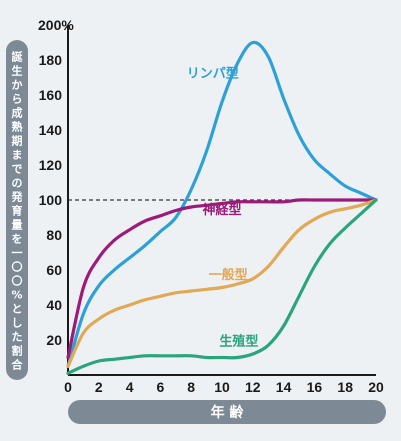  What do you see at coordinates (51, 165) in the screenshot?
I see `y-tick-label: 120` at bounding box center [51, 165].